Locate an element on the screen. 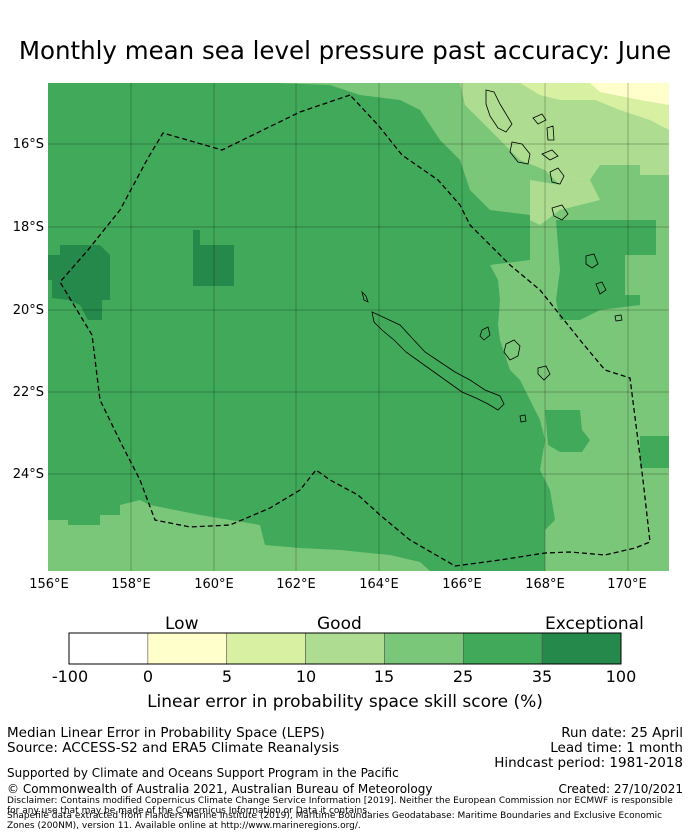 The image size is (690, 839). island-new-caledonia is located at coordinates (438, 361).